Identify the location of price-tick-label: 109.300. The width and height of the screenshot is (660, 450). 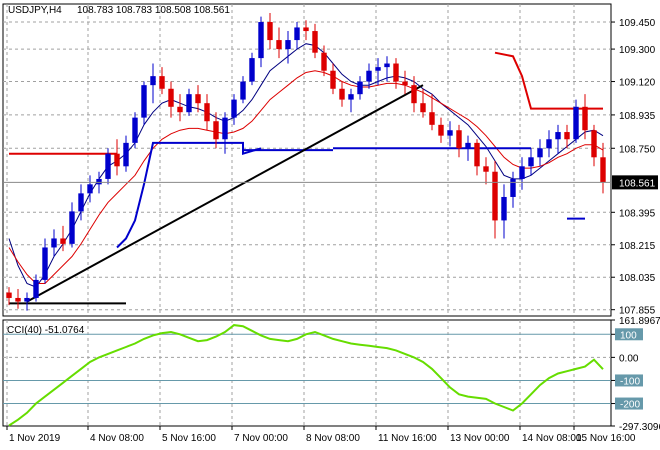
(637, 50).